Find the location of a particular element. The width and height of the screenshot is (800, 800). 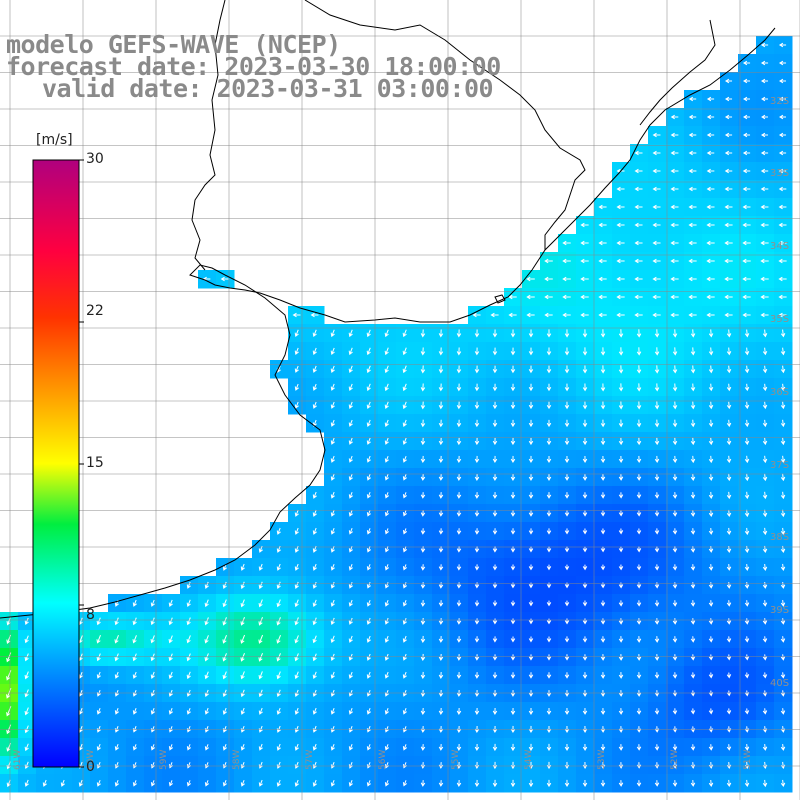

latitude-label: 36S is located at coordinates (779, 392).